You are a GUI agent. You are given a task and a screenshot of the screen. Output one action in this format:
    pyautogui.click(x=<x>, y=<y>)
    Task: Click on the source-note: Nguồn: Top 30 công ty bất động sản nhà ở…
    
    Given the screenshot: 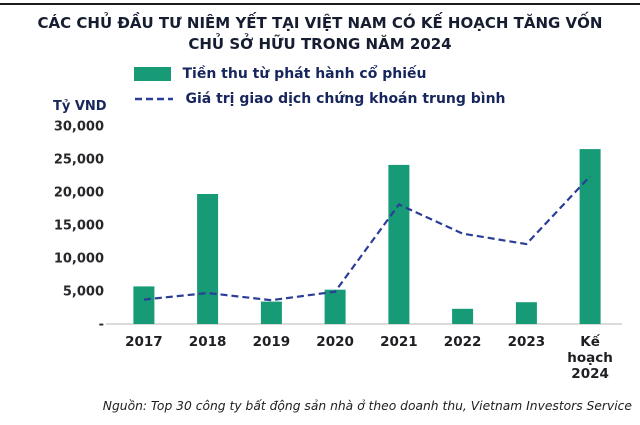 What is the action you would take?
    pyautogui.click(x=367, y=406)
    